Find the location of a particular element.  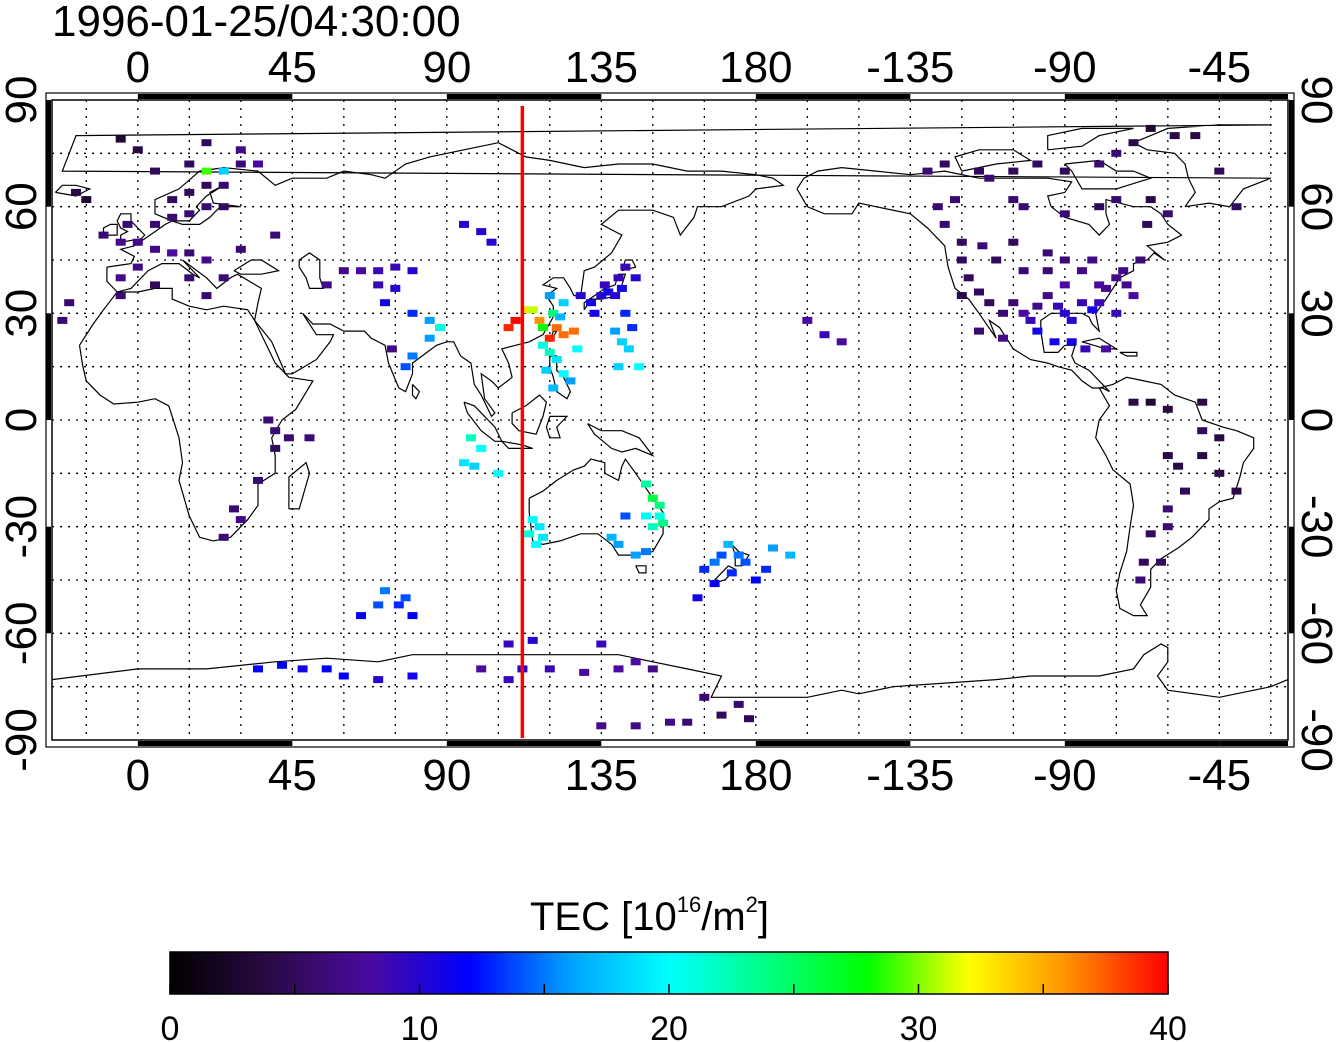

lon-tick-label-top: 0 is located at coordinates (138, 67).